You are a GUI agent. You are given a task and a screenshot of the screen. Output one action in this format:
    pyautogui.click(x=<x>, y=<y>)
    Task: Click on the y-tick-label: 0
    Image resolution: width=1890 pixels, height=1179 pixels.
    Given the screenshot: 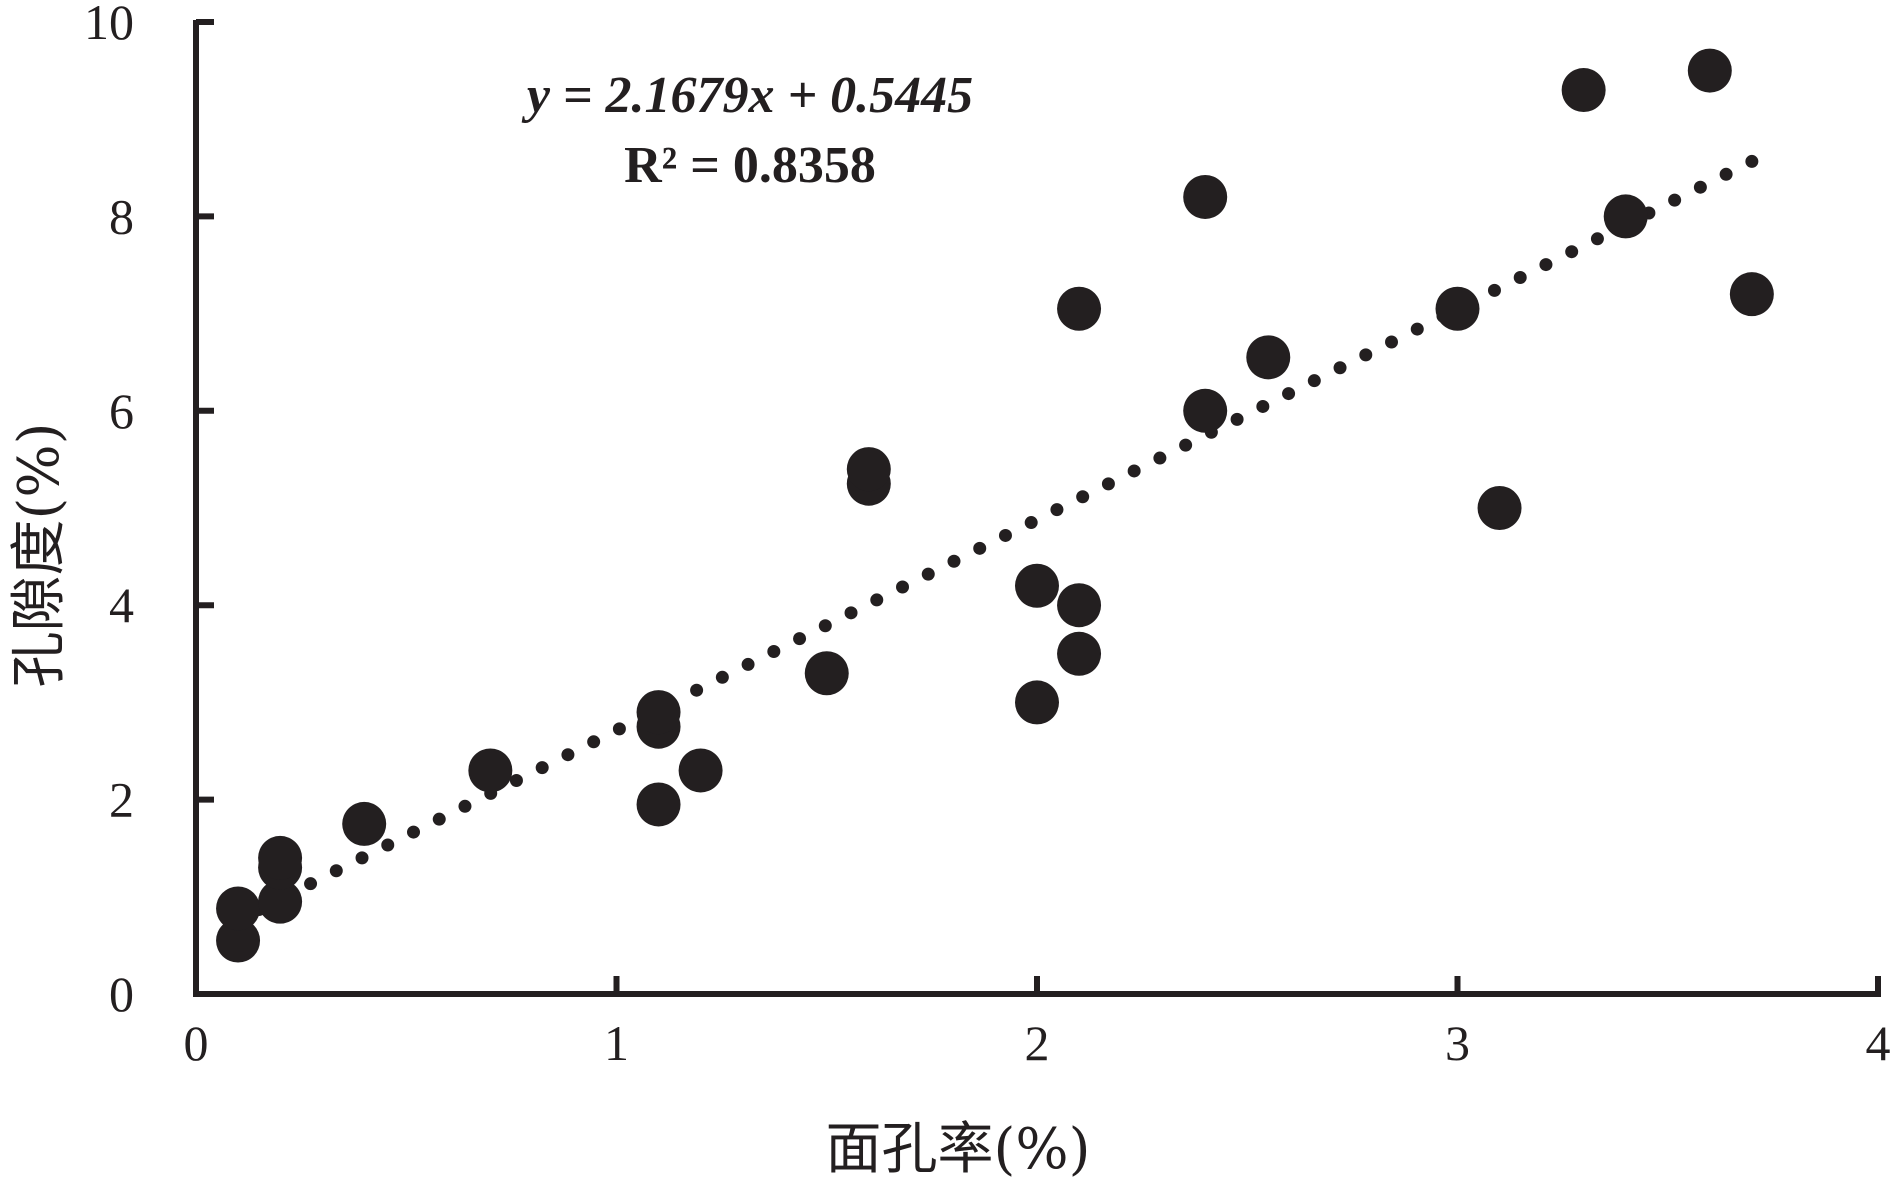 What is the action you would take?
    pyautogui.click(x=121, y=994)
    